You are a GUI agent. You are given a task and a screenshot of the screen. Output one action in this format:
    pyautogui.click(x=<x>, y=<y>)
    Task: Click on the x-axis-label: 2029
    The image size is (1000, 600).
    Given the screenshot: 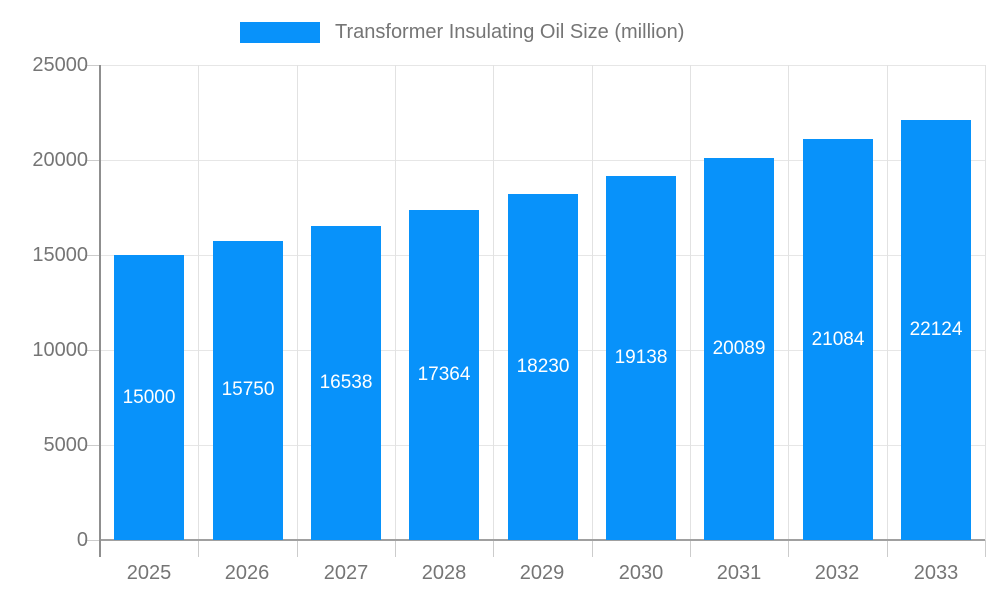 What is the action you would take?
    pyautogui.click(x=542, y=573)
    